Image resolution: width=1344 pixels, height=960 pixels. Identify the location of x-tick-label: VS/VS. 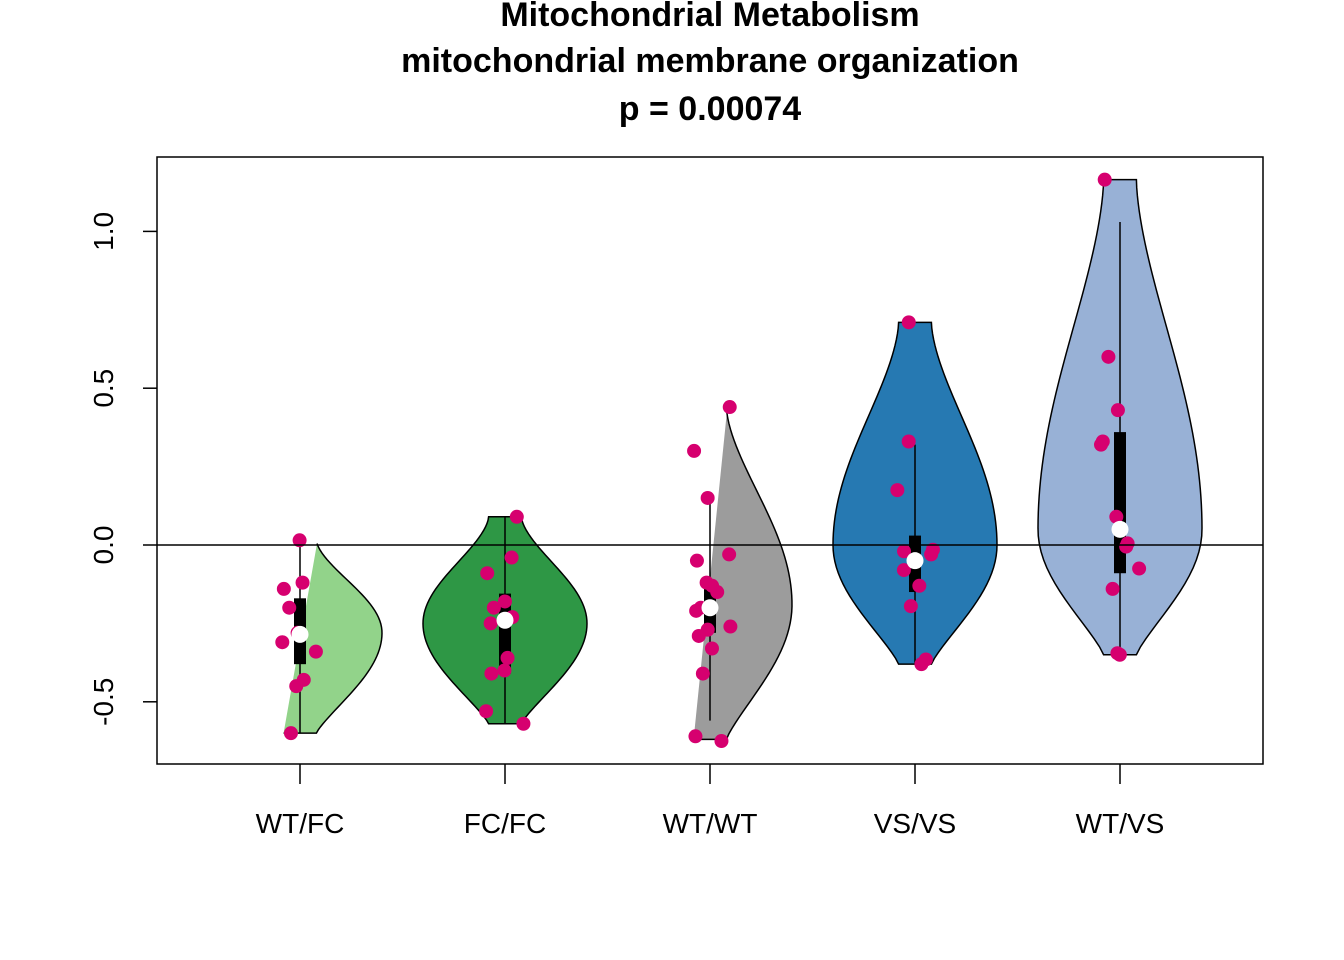
(915, 823).